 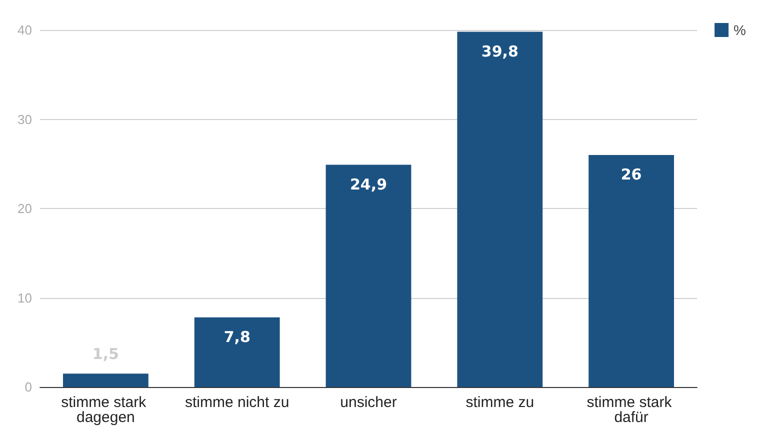 I want to click on x-tick-label: unsicher, so click(x=368, y=402).